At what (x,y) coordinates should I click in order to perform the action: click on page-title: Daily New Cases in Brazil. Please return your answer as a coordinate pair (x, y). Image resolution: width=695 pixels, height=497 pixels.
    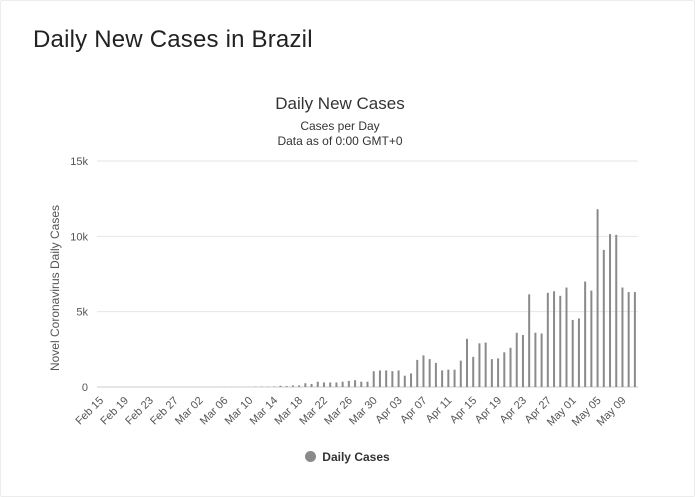
    Looking at the image, I should click on (173, 39).